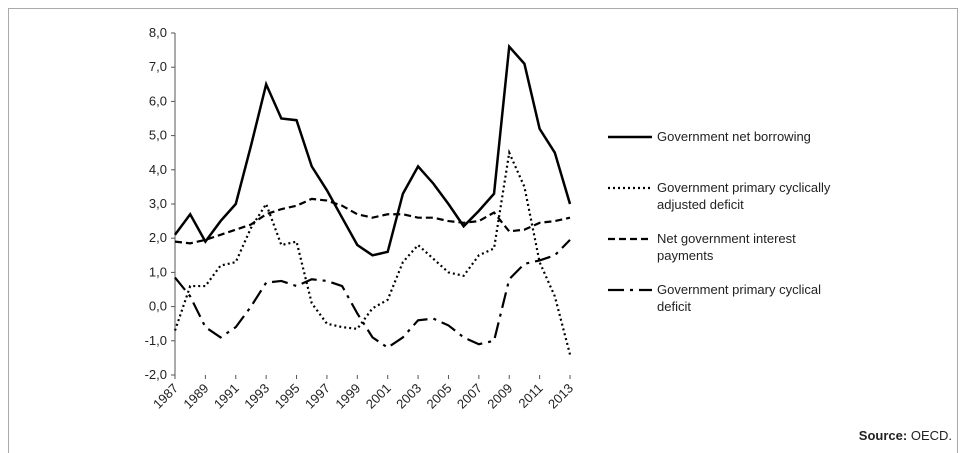  What do you see at coordinates (726, 247) in the screenshot?
I see `legend-label: Net government interest payments` at bounding box center [726, 247].